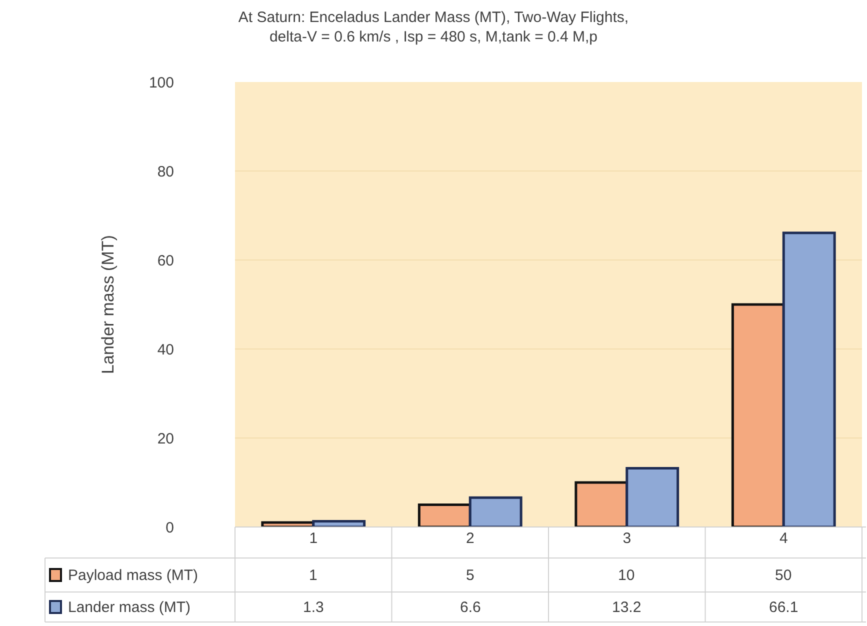  I want to click on legend-label: Payload mass (MT), so click(133, 575).